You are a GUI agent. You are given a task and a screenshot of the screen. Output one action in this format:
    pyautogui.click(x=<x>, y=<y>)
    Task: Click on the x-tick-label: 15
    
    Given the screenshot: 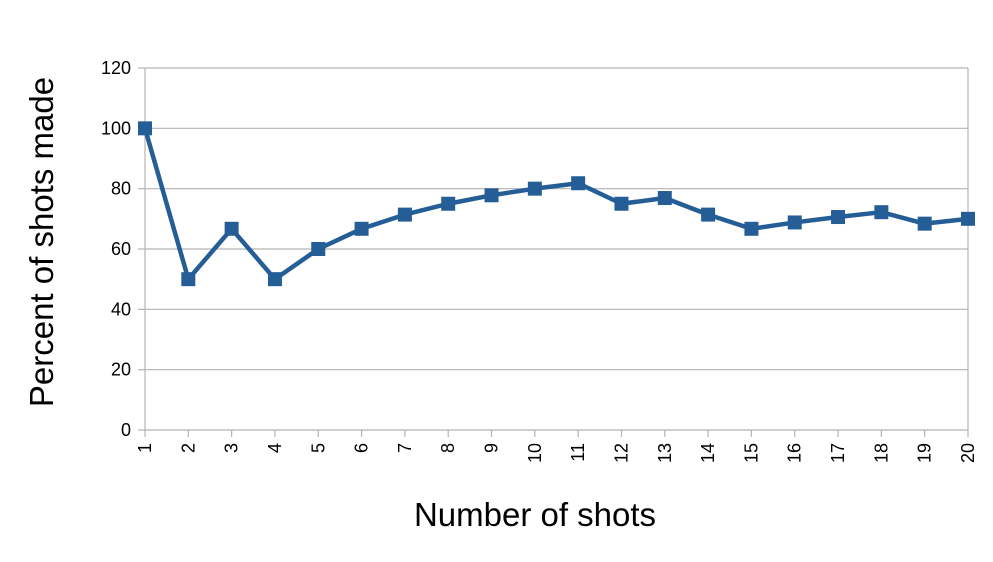 What is the action you would take?
    pyautogui.click(x=751, y=453)
    